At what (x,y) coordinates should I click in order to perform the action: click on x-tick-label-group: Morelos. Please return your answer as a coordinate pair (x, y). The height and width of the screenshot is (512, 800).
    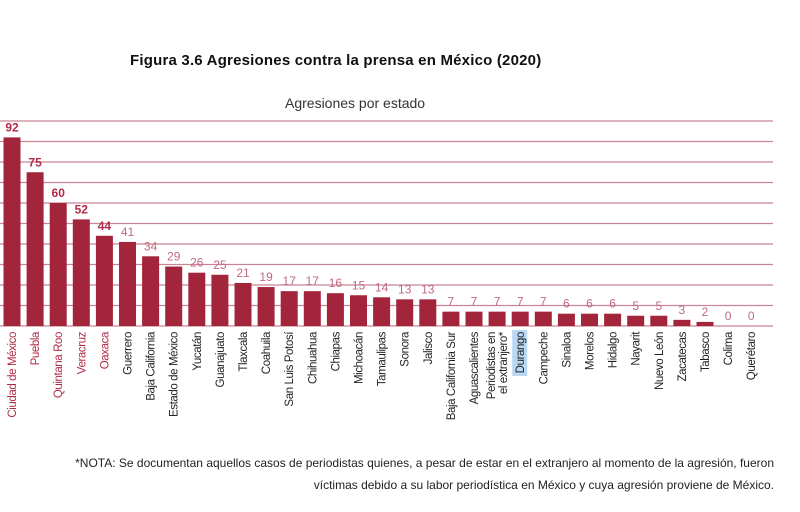
    Looking at the image, I should click on (591, 350).